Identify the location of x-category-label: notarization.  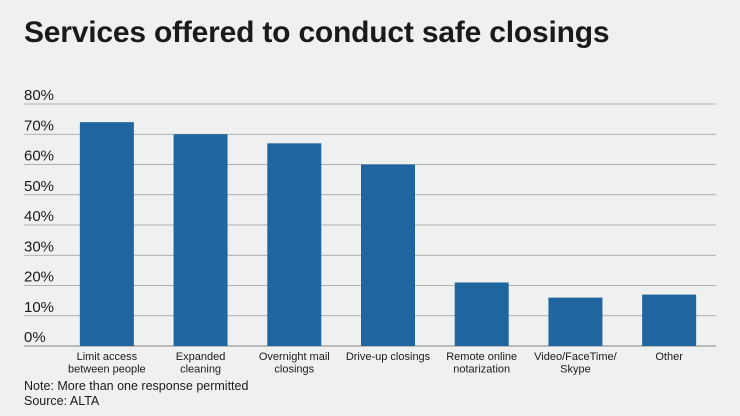
(481, 370).